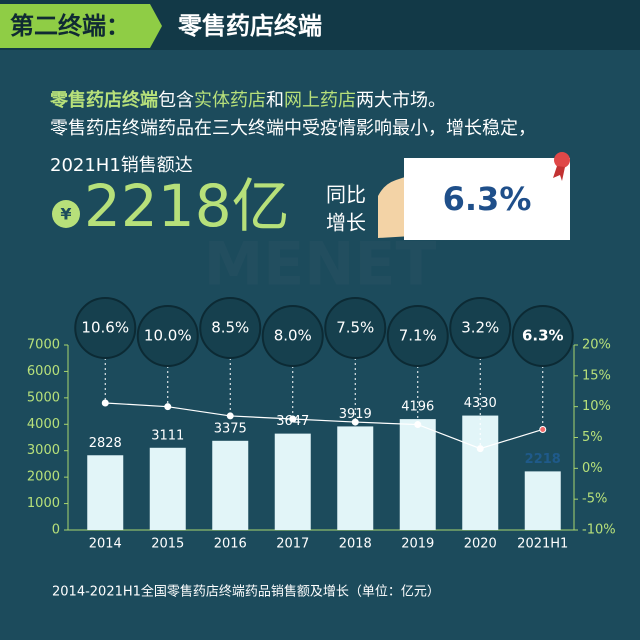 The width and height of the screenshot is (640, 640). I want to click on growth-label: 增长, so click(346, 223).